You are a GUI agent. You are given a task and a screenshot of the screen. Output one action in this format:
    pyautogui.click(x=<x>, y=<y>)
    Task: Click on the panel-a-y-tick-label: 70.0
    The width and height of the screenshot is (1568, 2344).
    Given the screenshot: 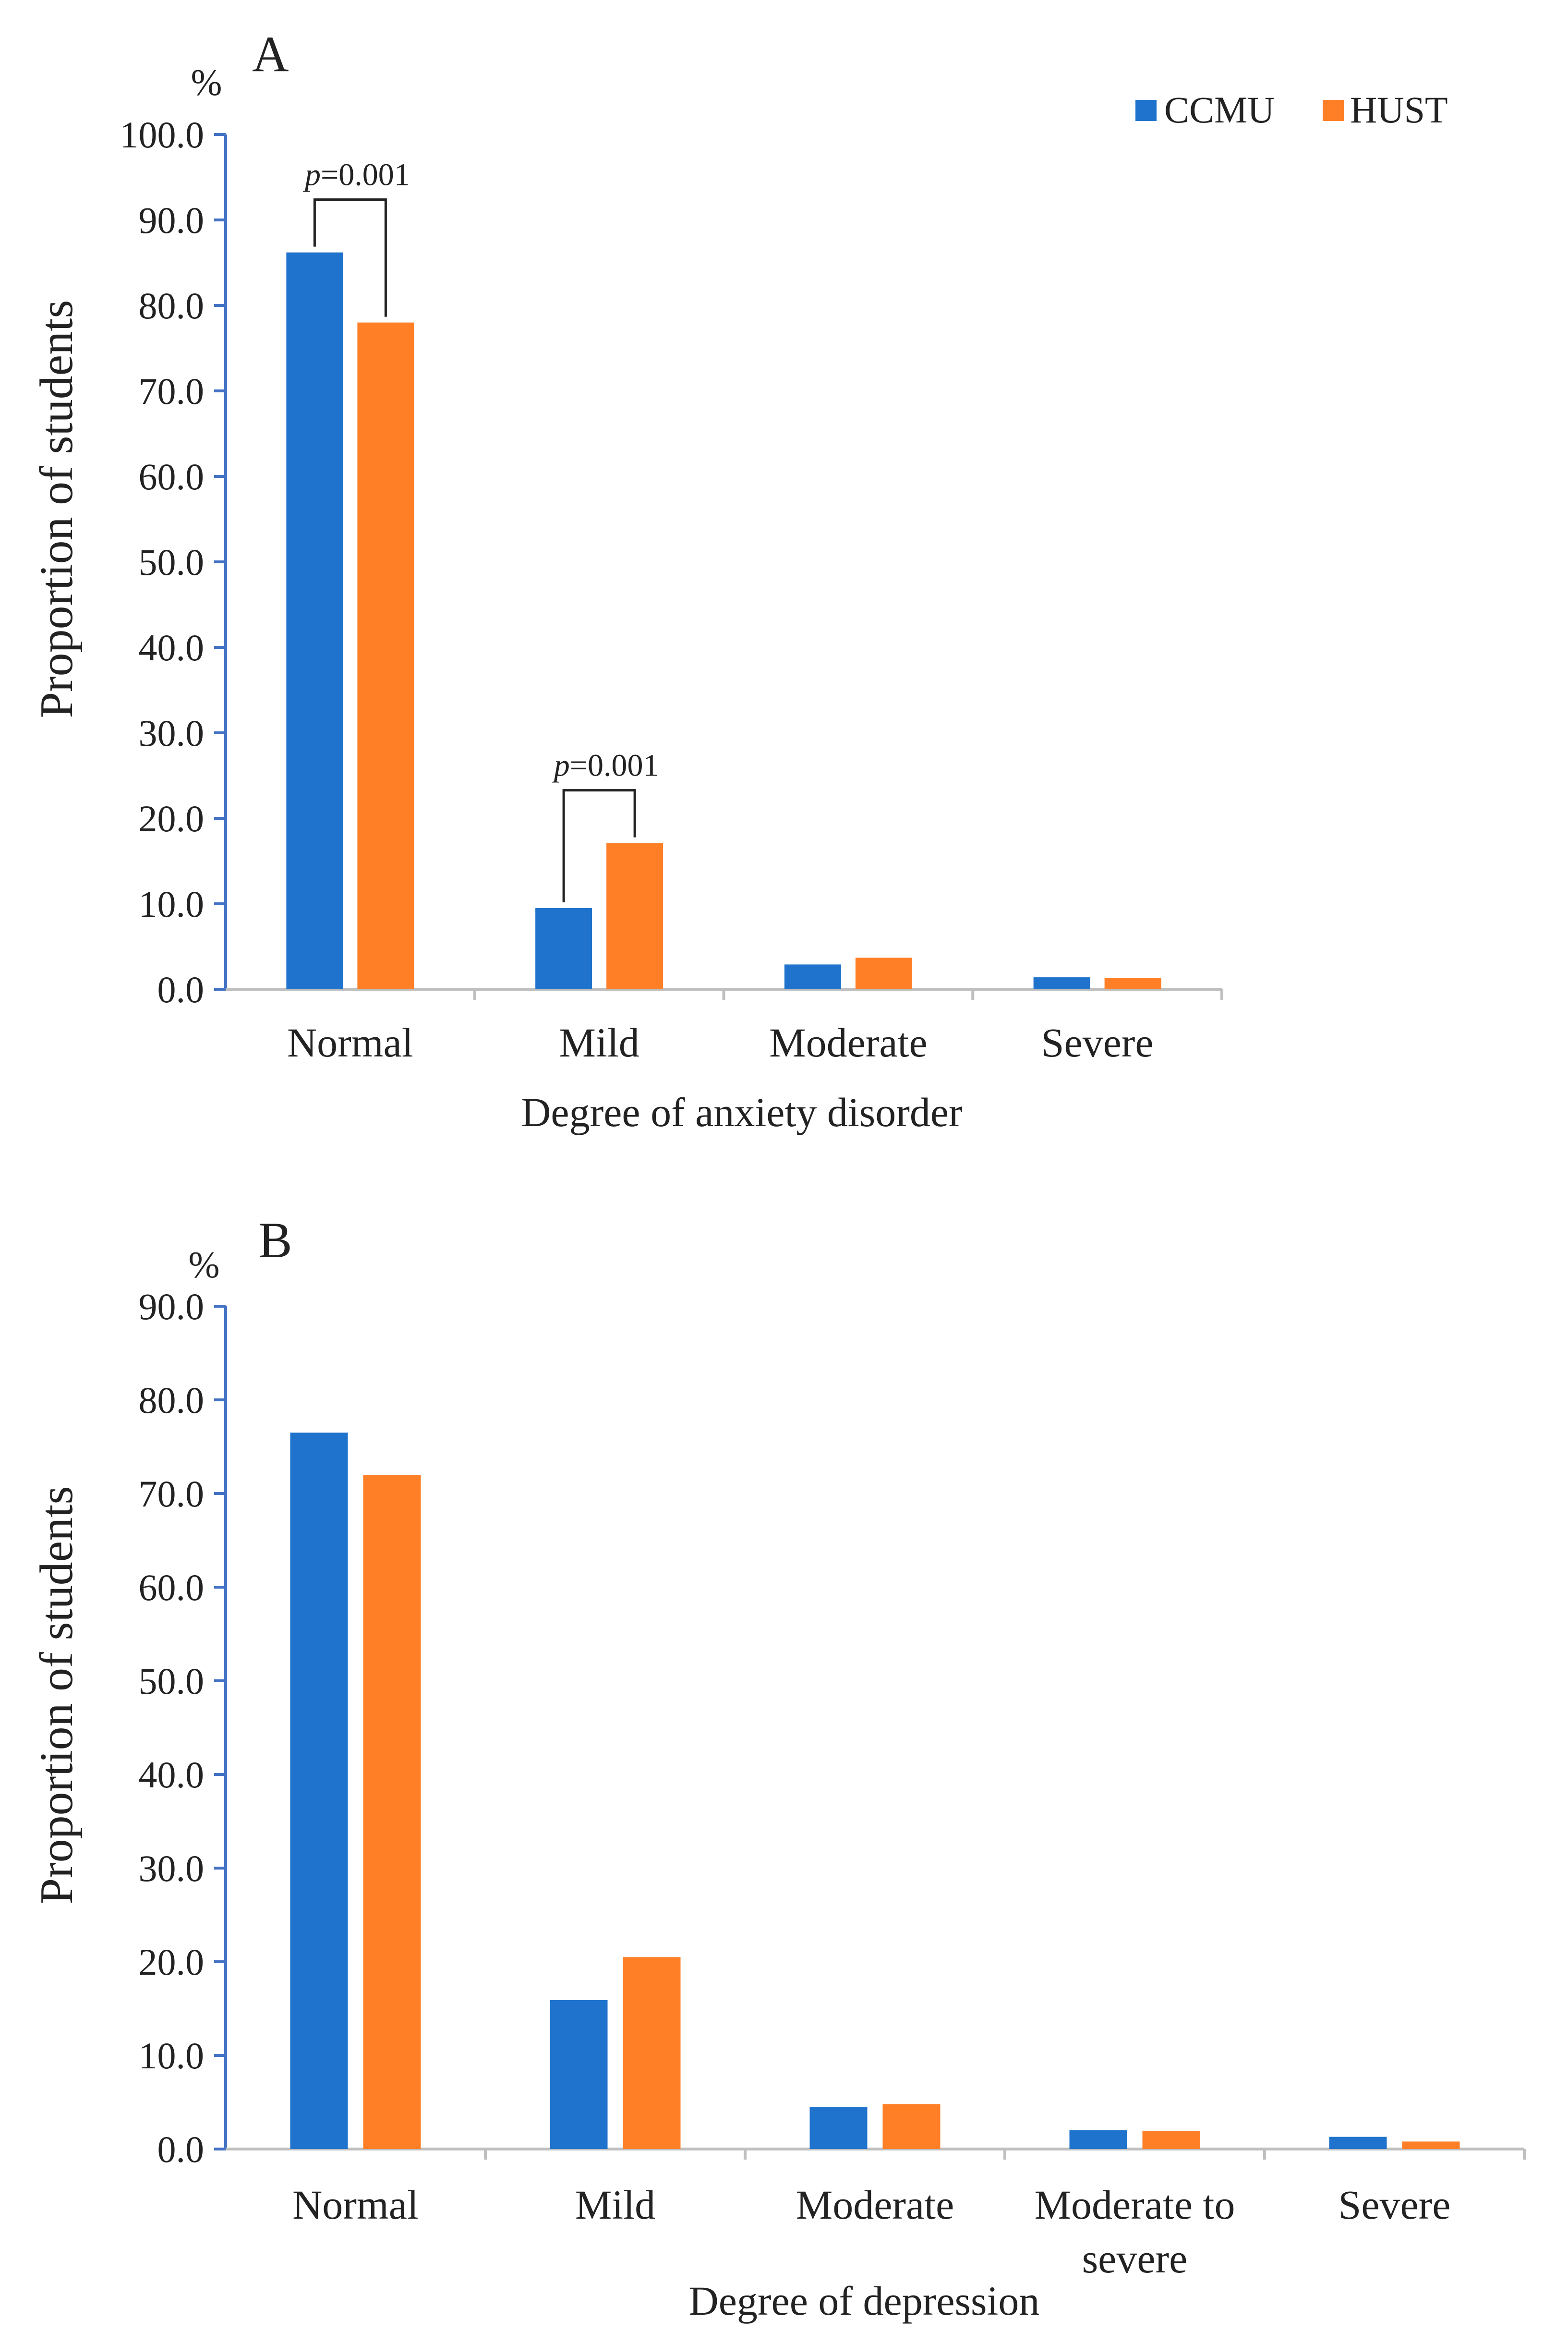 What is the action you would take?
    pyautogui.click(x=172, y=391)
    